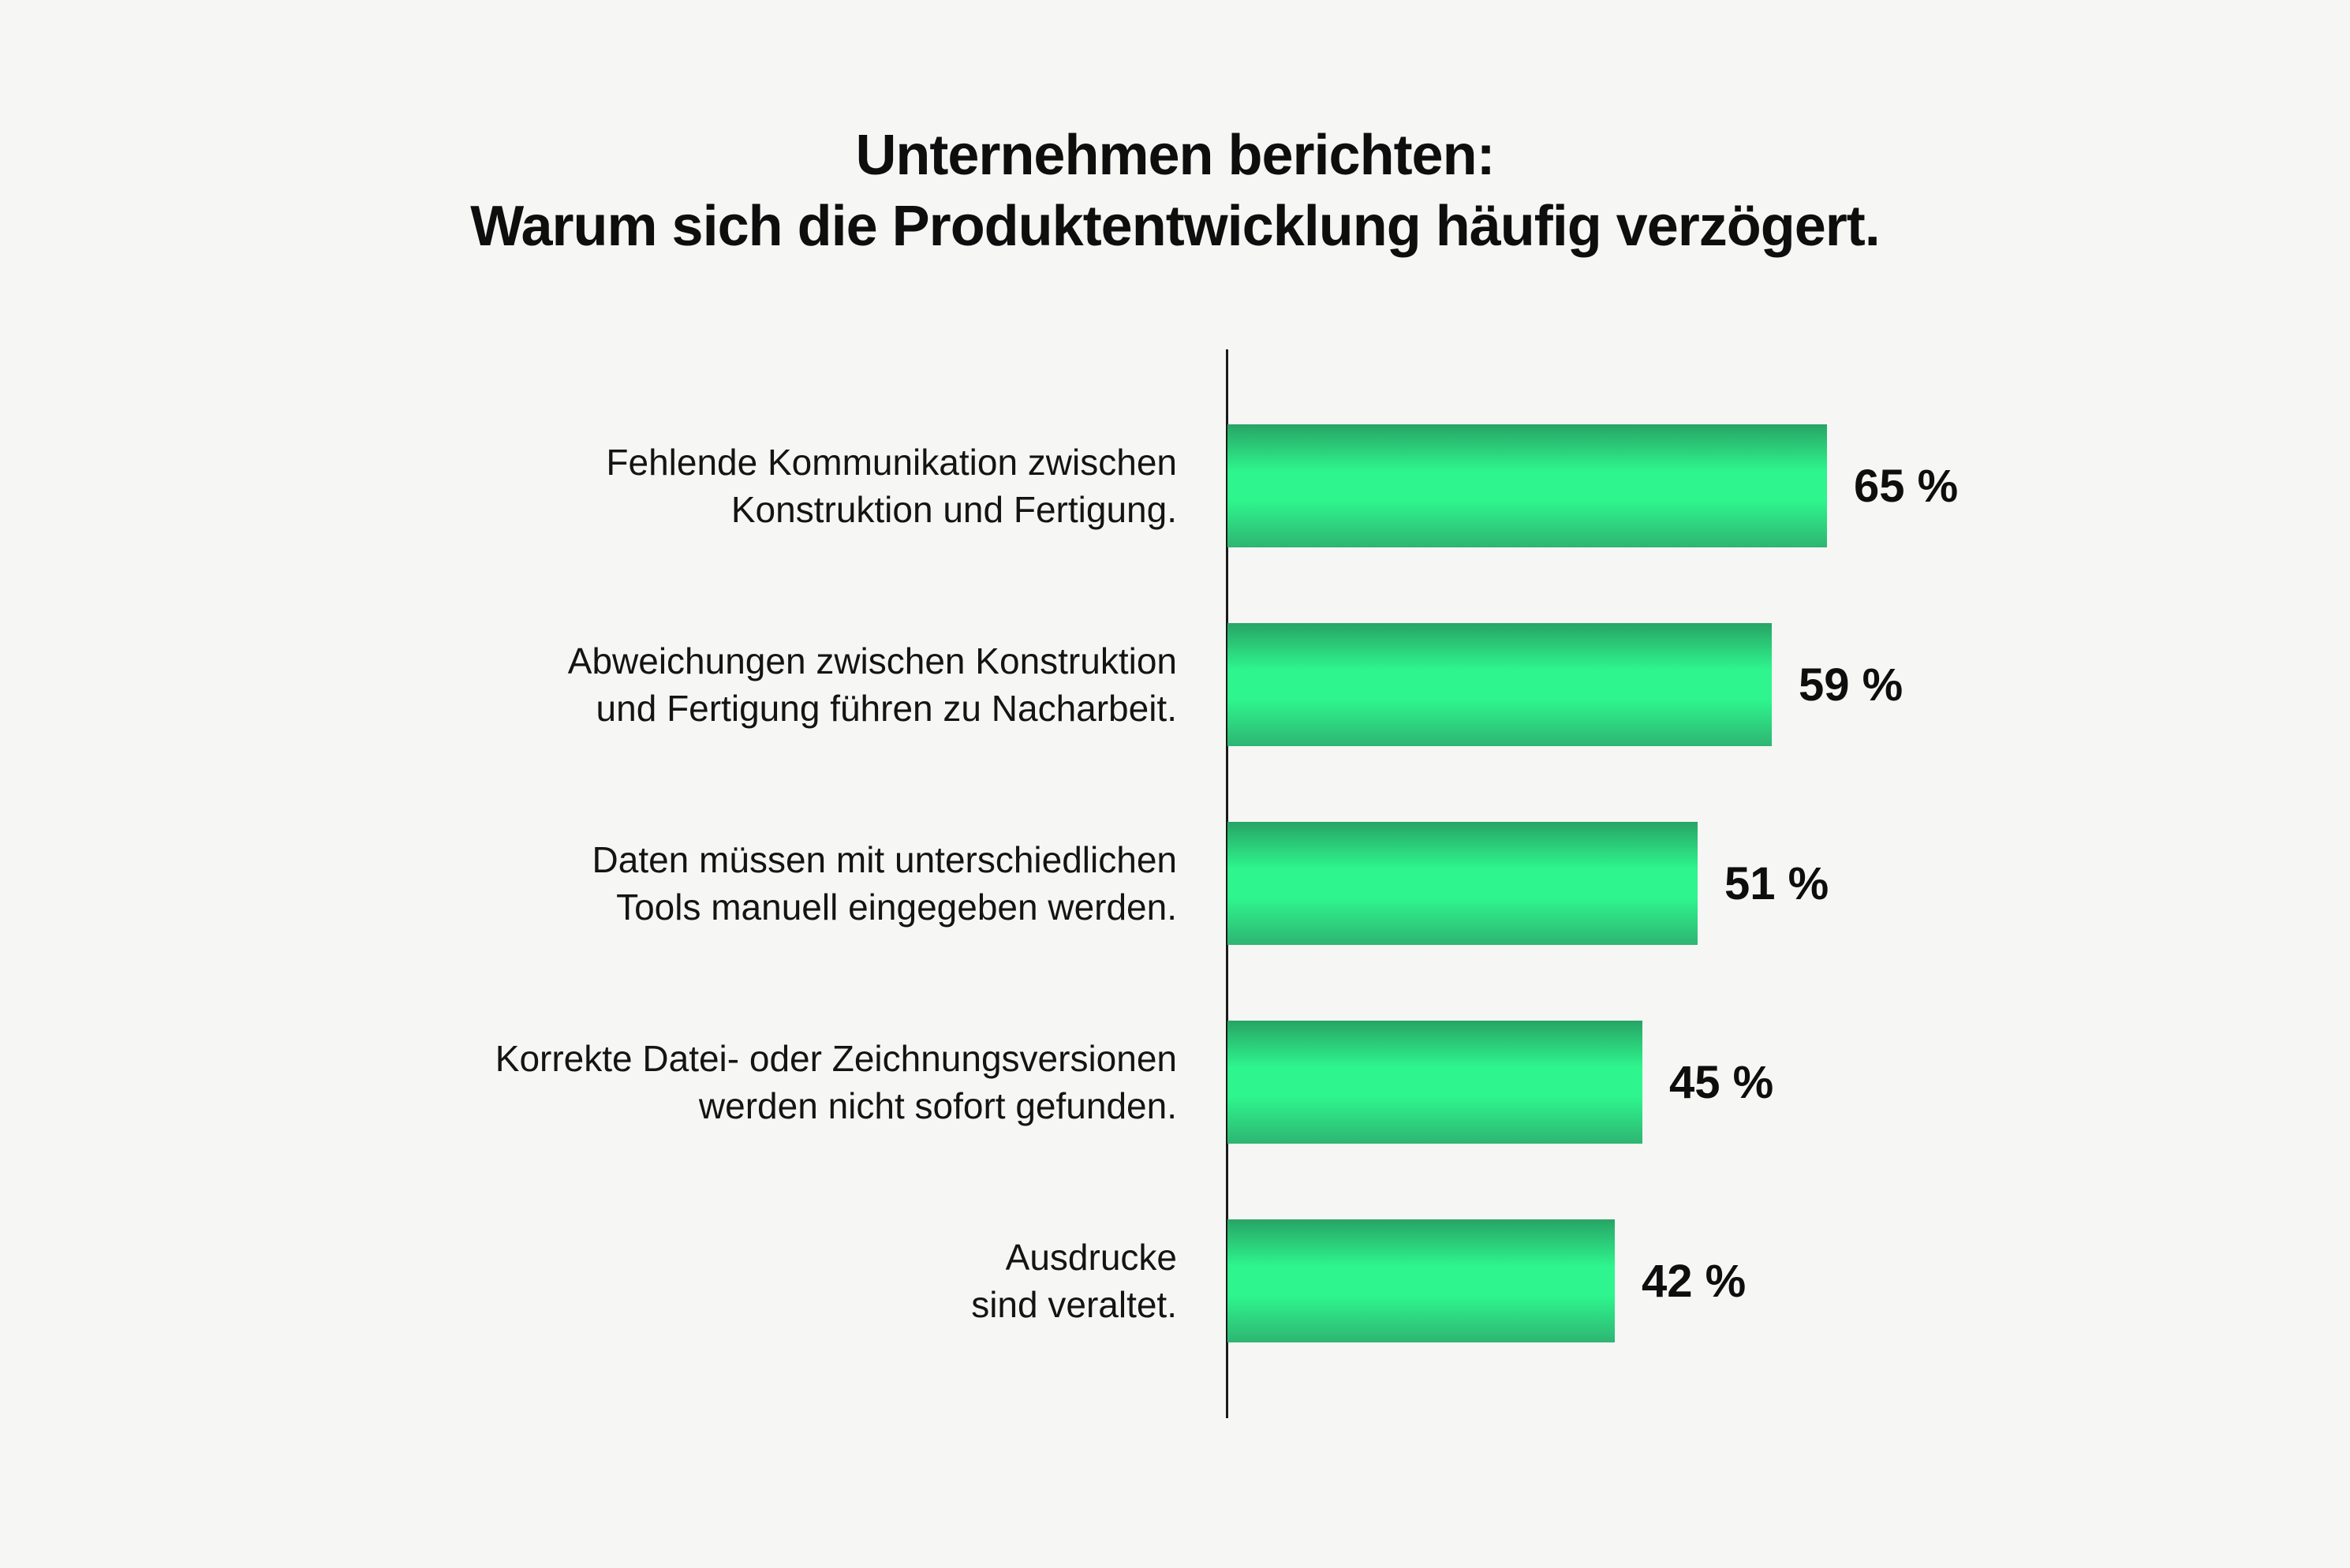  What do you see at coordinates (891, 462) in the screenshot?
I see `bar-category-label-line: Fehlende Kommunikation zwischen` at bounding box center [891, 462].